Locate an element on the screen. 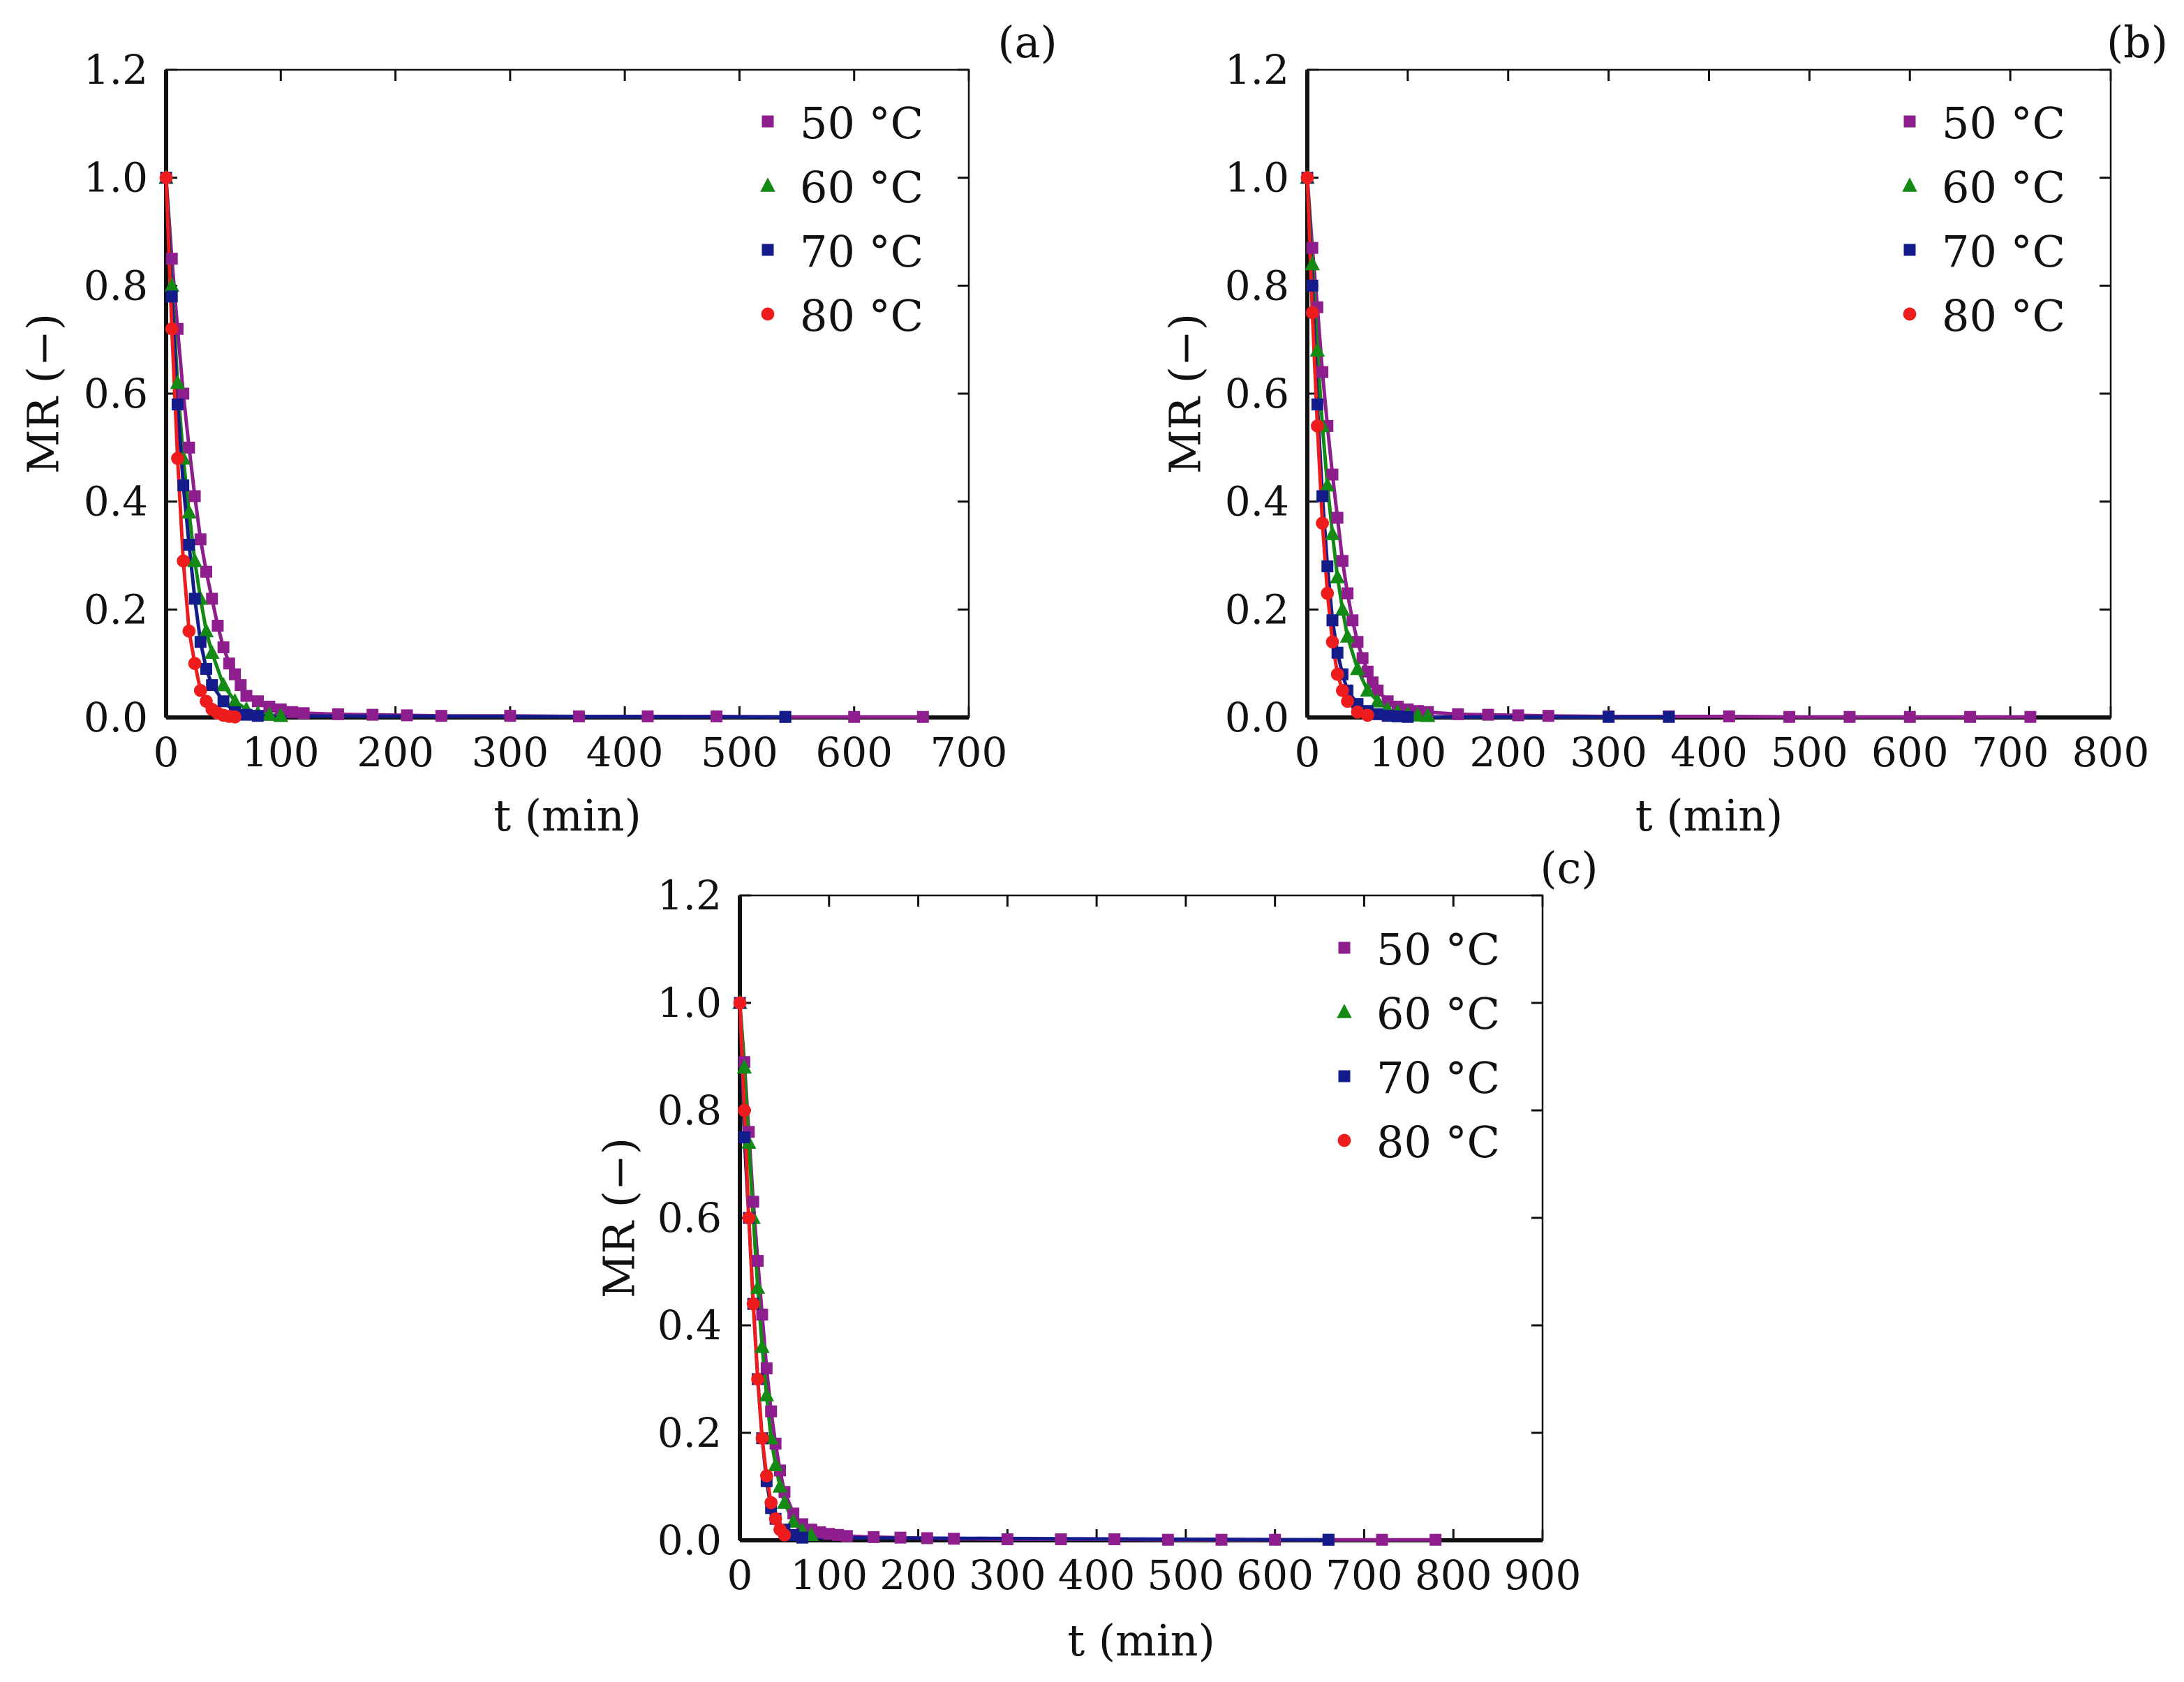 Image resolution: width=2184 pixels, height=1682 pixels. panel-label: (a) is located at coordinates (1027, 42).